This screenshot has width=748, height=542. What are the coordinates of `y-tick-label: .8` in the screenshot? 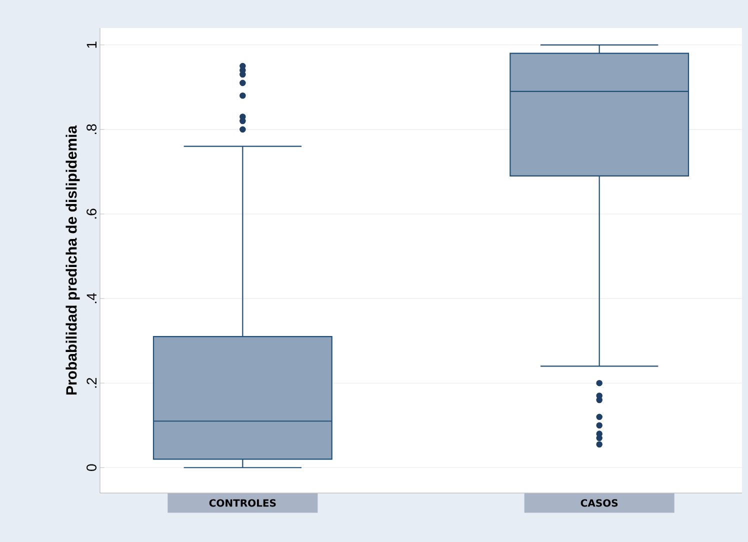 It's located at (91, 129).